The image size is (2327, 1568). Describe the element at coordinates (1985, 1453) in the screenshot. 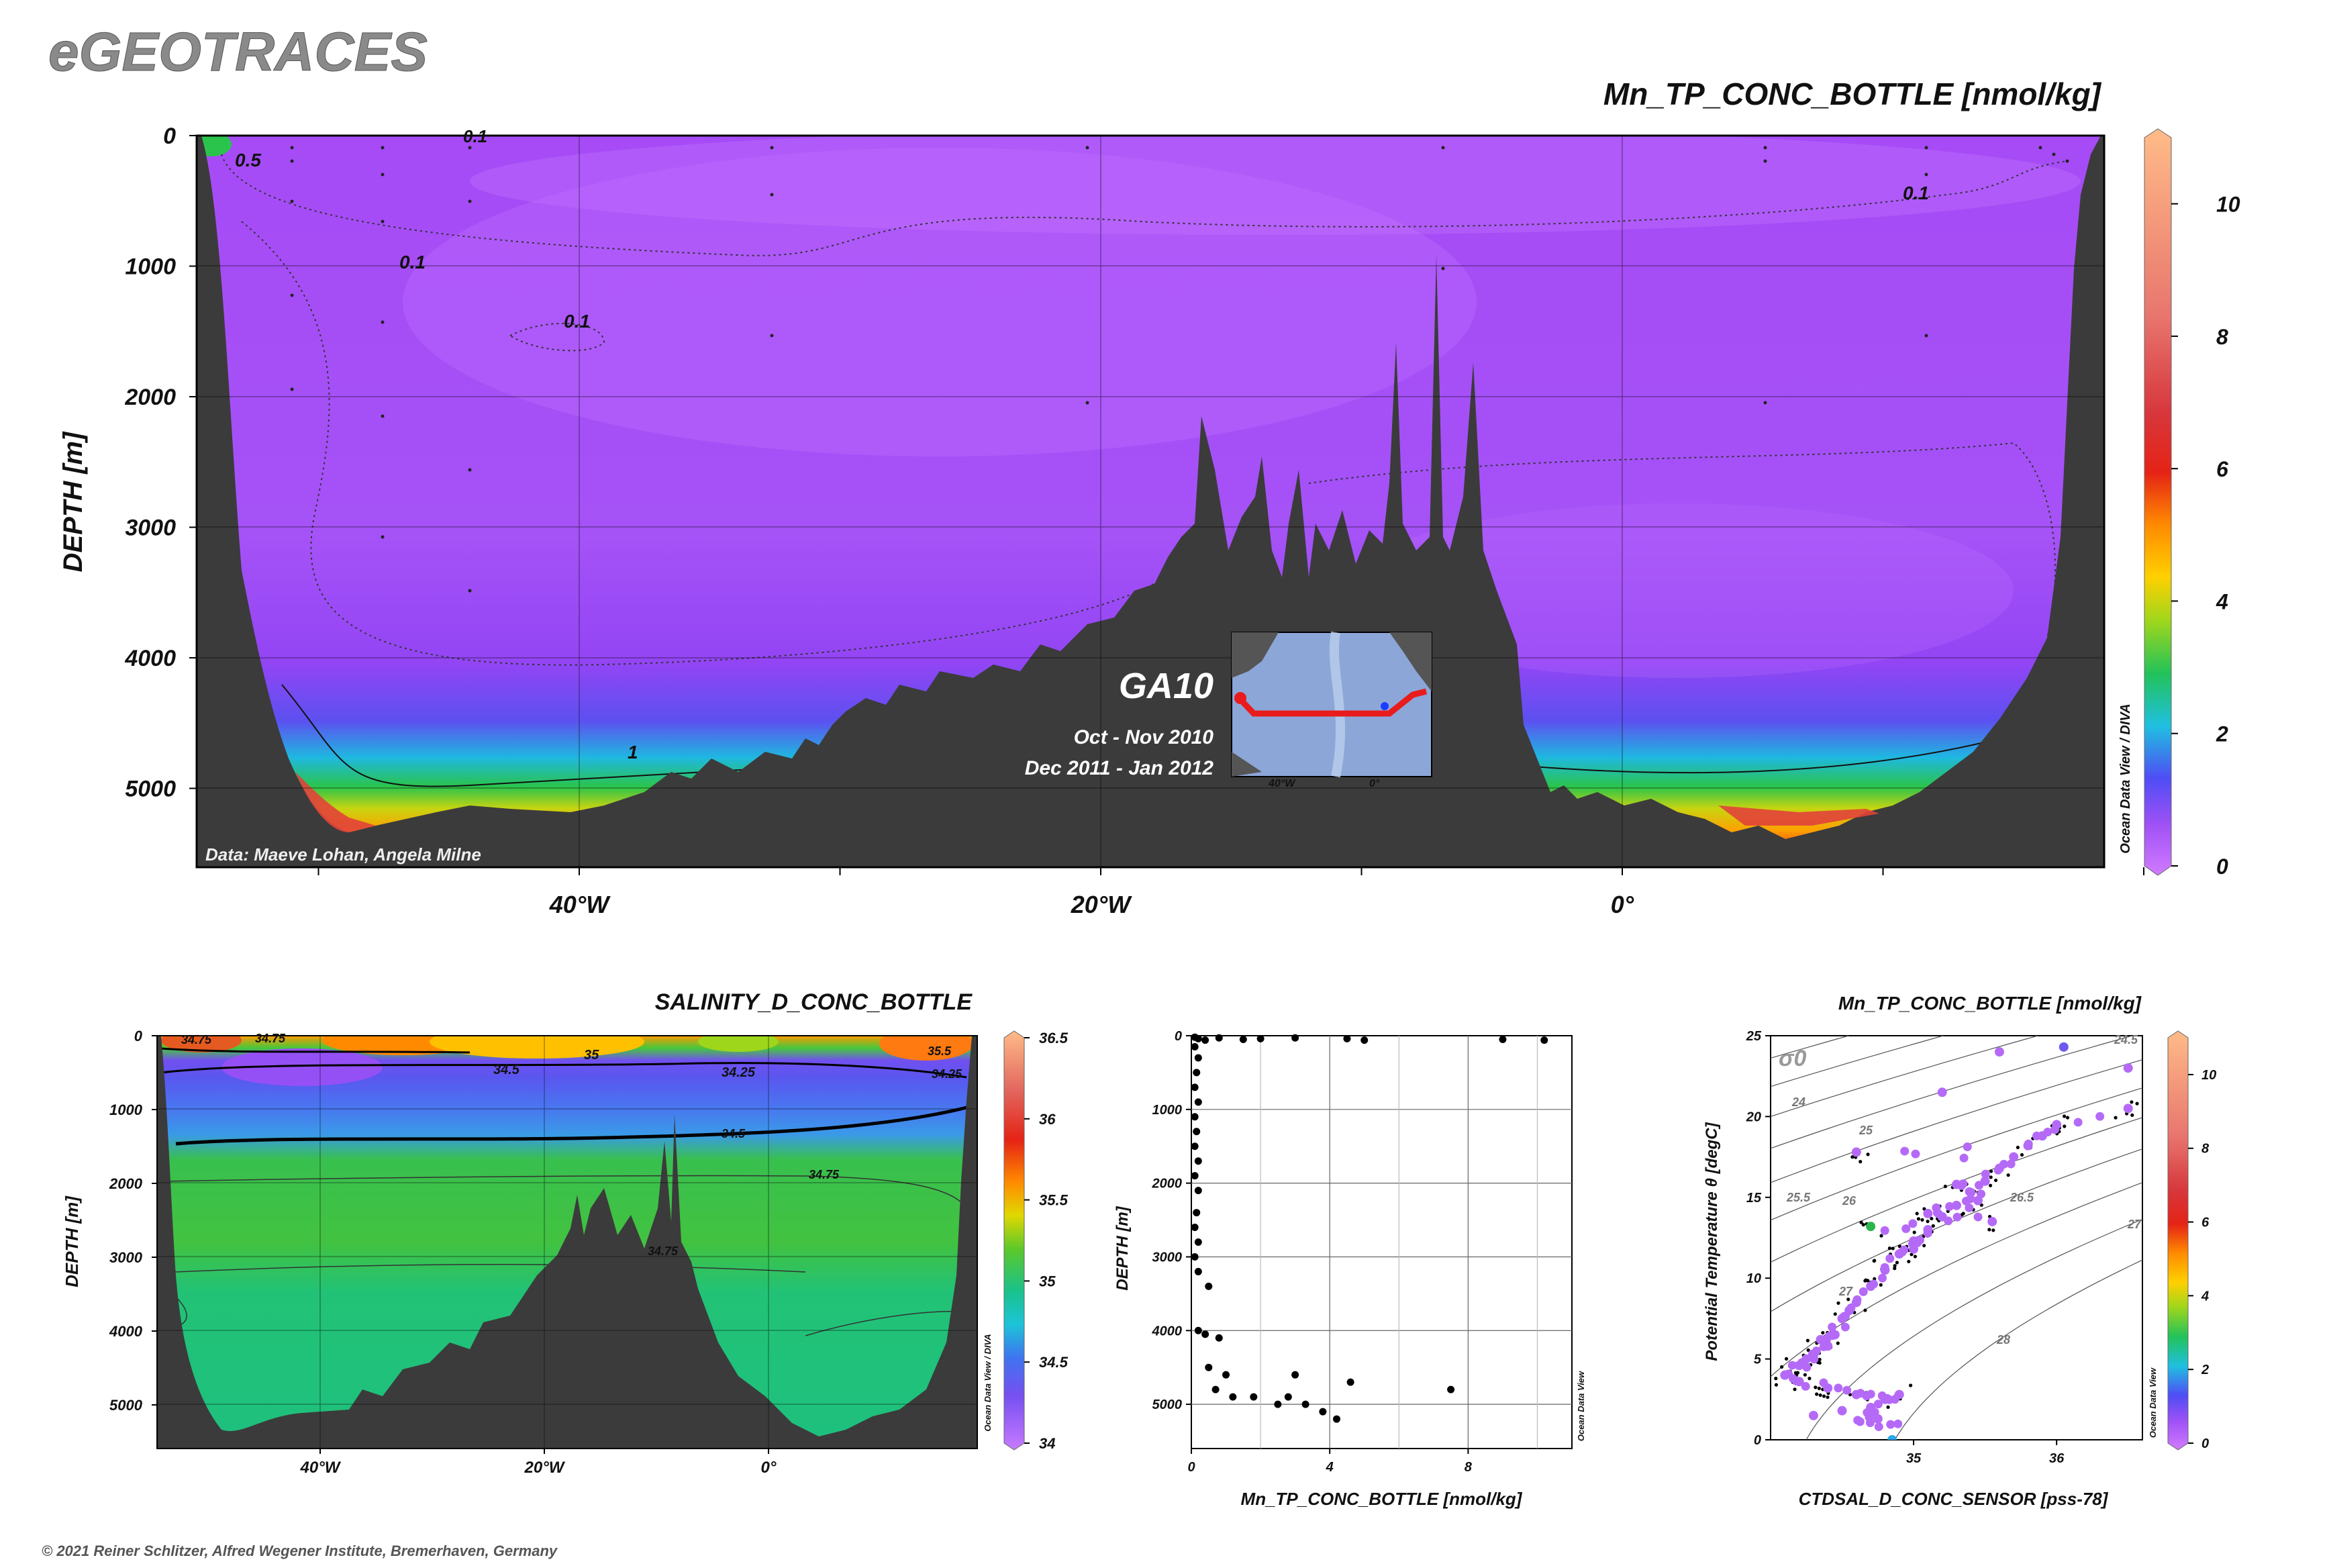

I see `ts-x-ticks: 35 36` at that location.